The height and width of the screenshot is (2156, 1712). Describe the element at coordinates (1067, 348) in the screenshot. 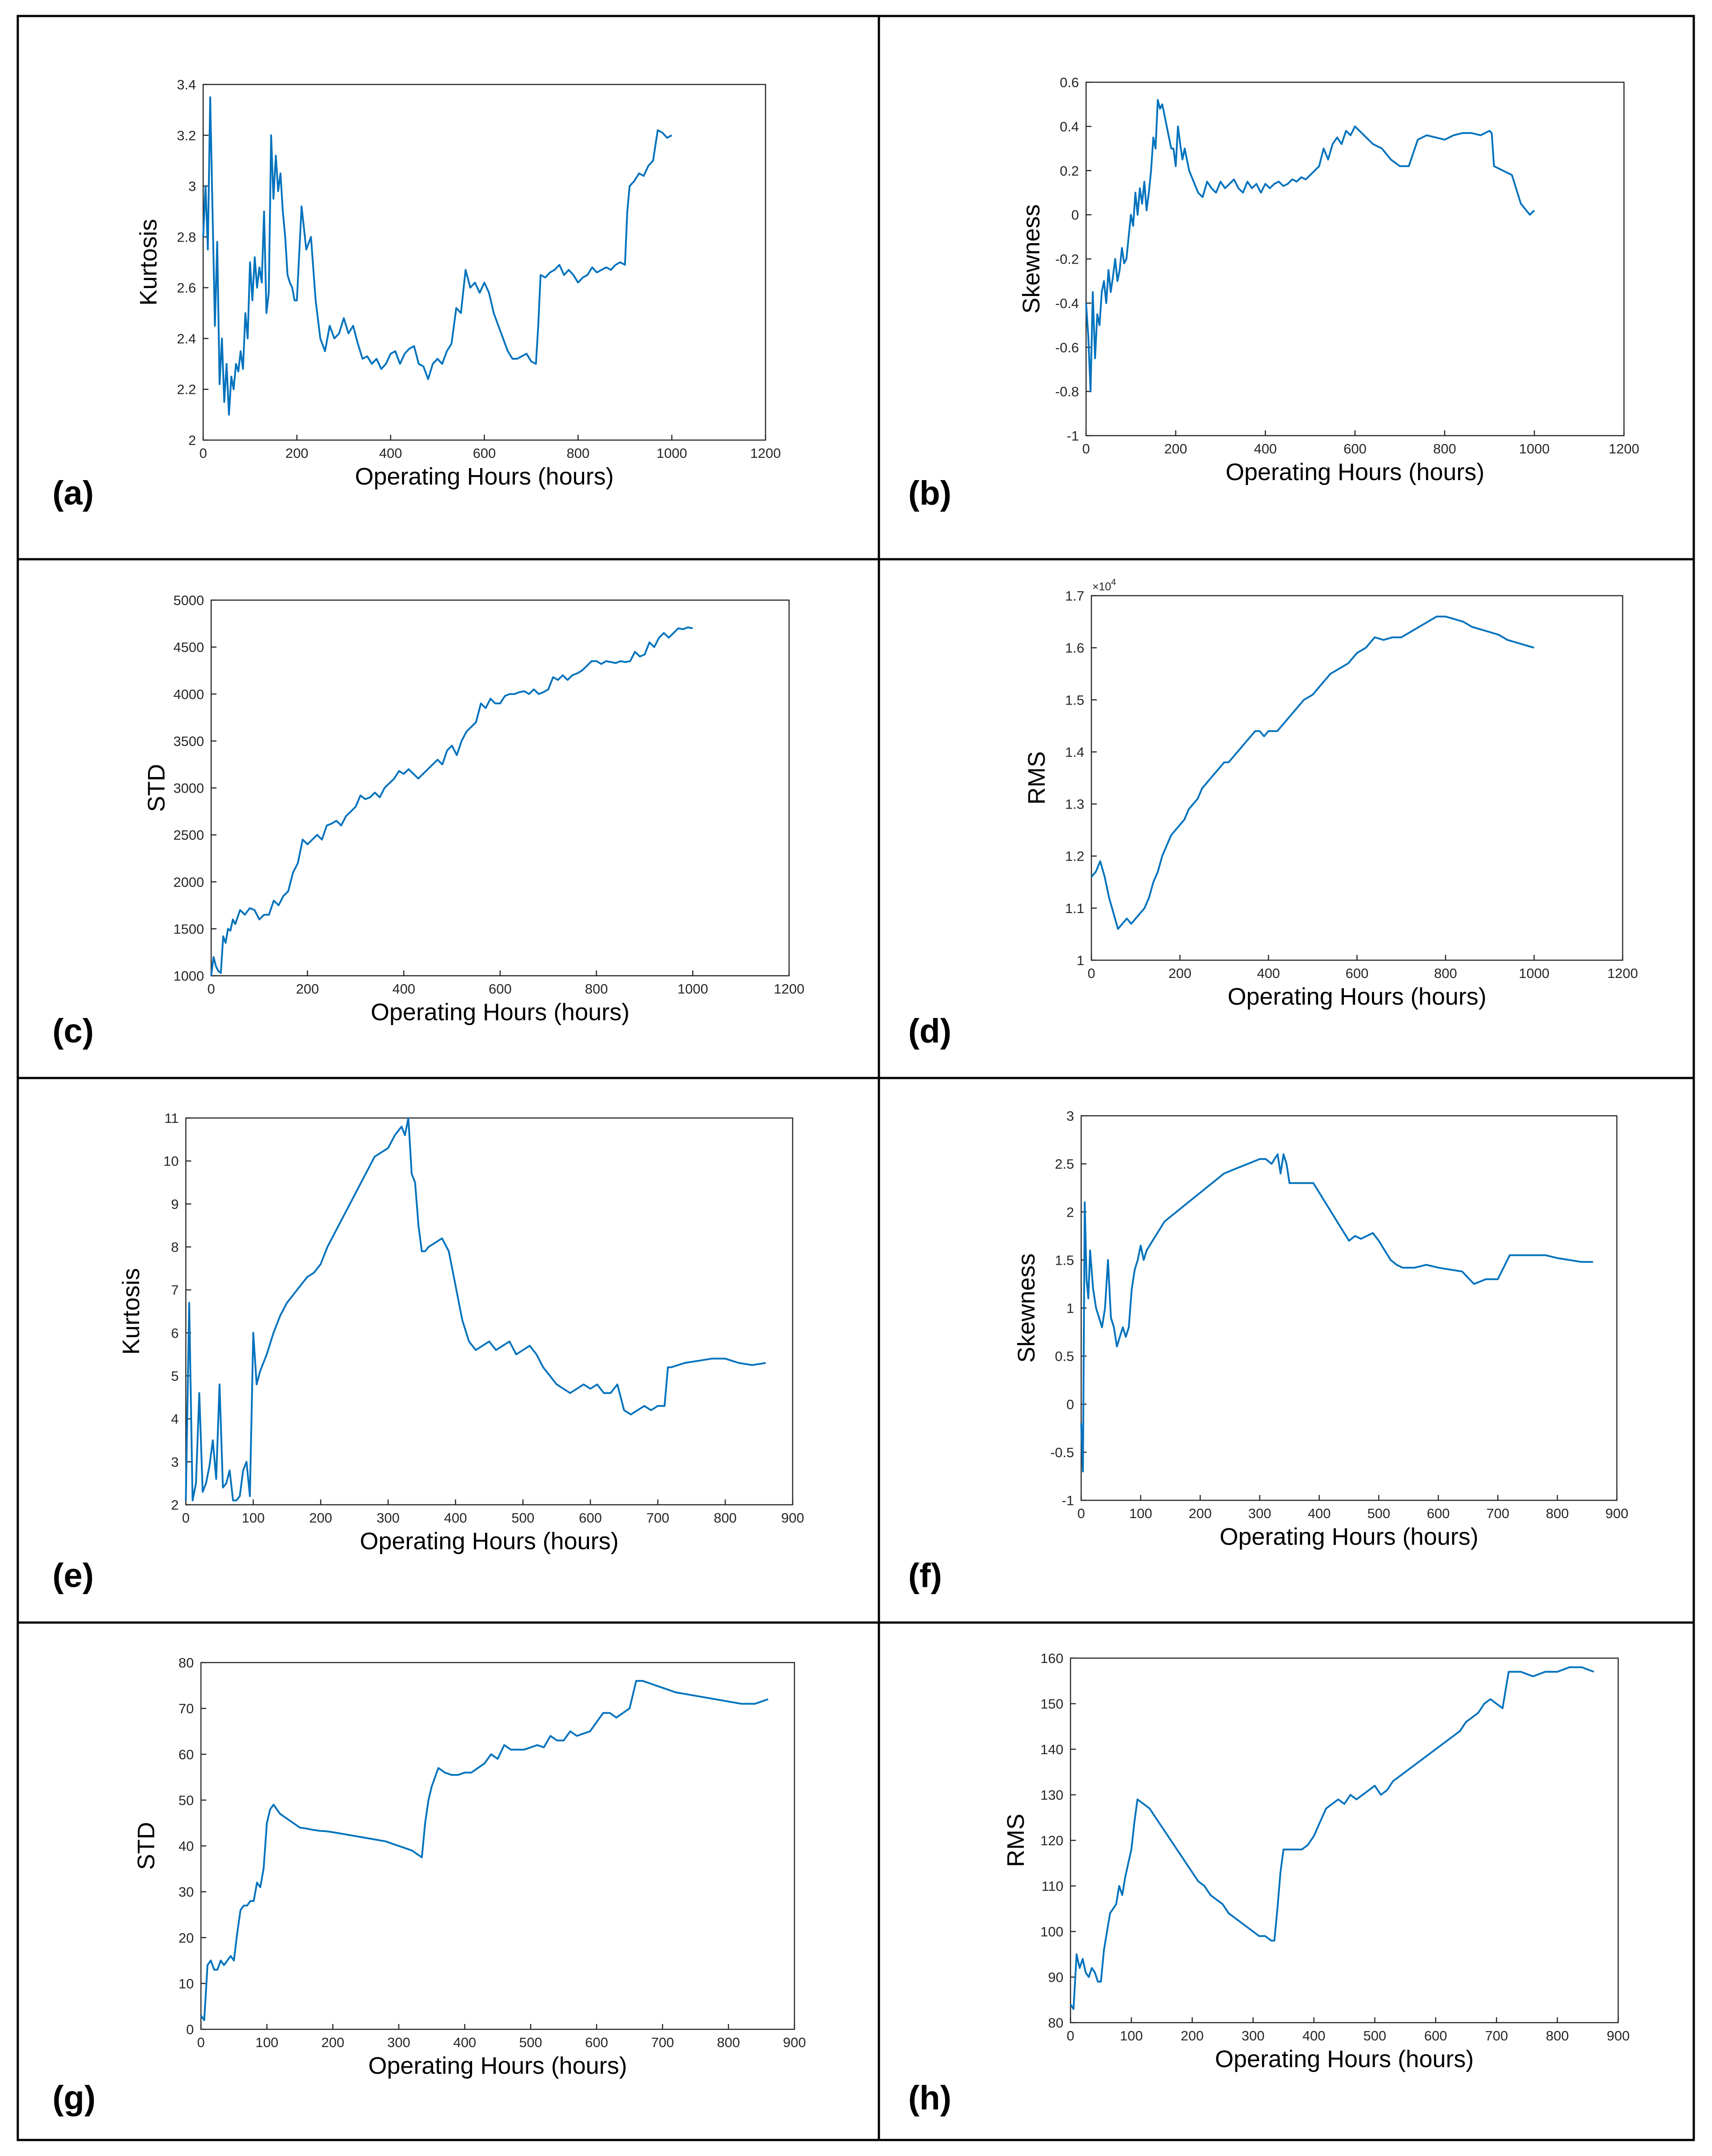

I see `y-tick-label: -0.6` at that location.